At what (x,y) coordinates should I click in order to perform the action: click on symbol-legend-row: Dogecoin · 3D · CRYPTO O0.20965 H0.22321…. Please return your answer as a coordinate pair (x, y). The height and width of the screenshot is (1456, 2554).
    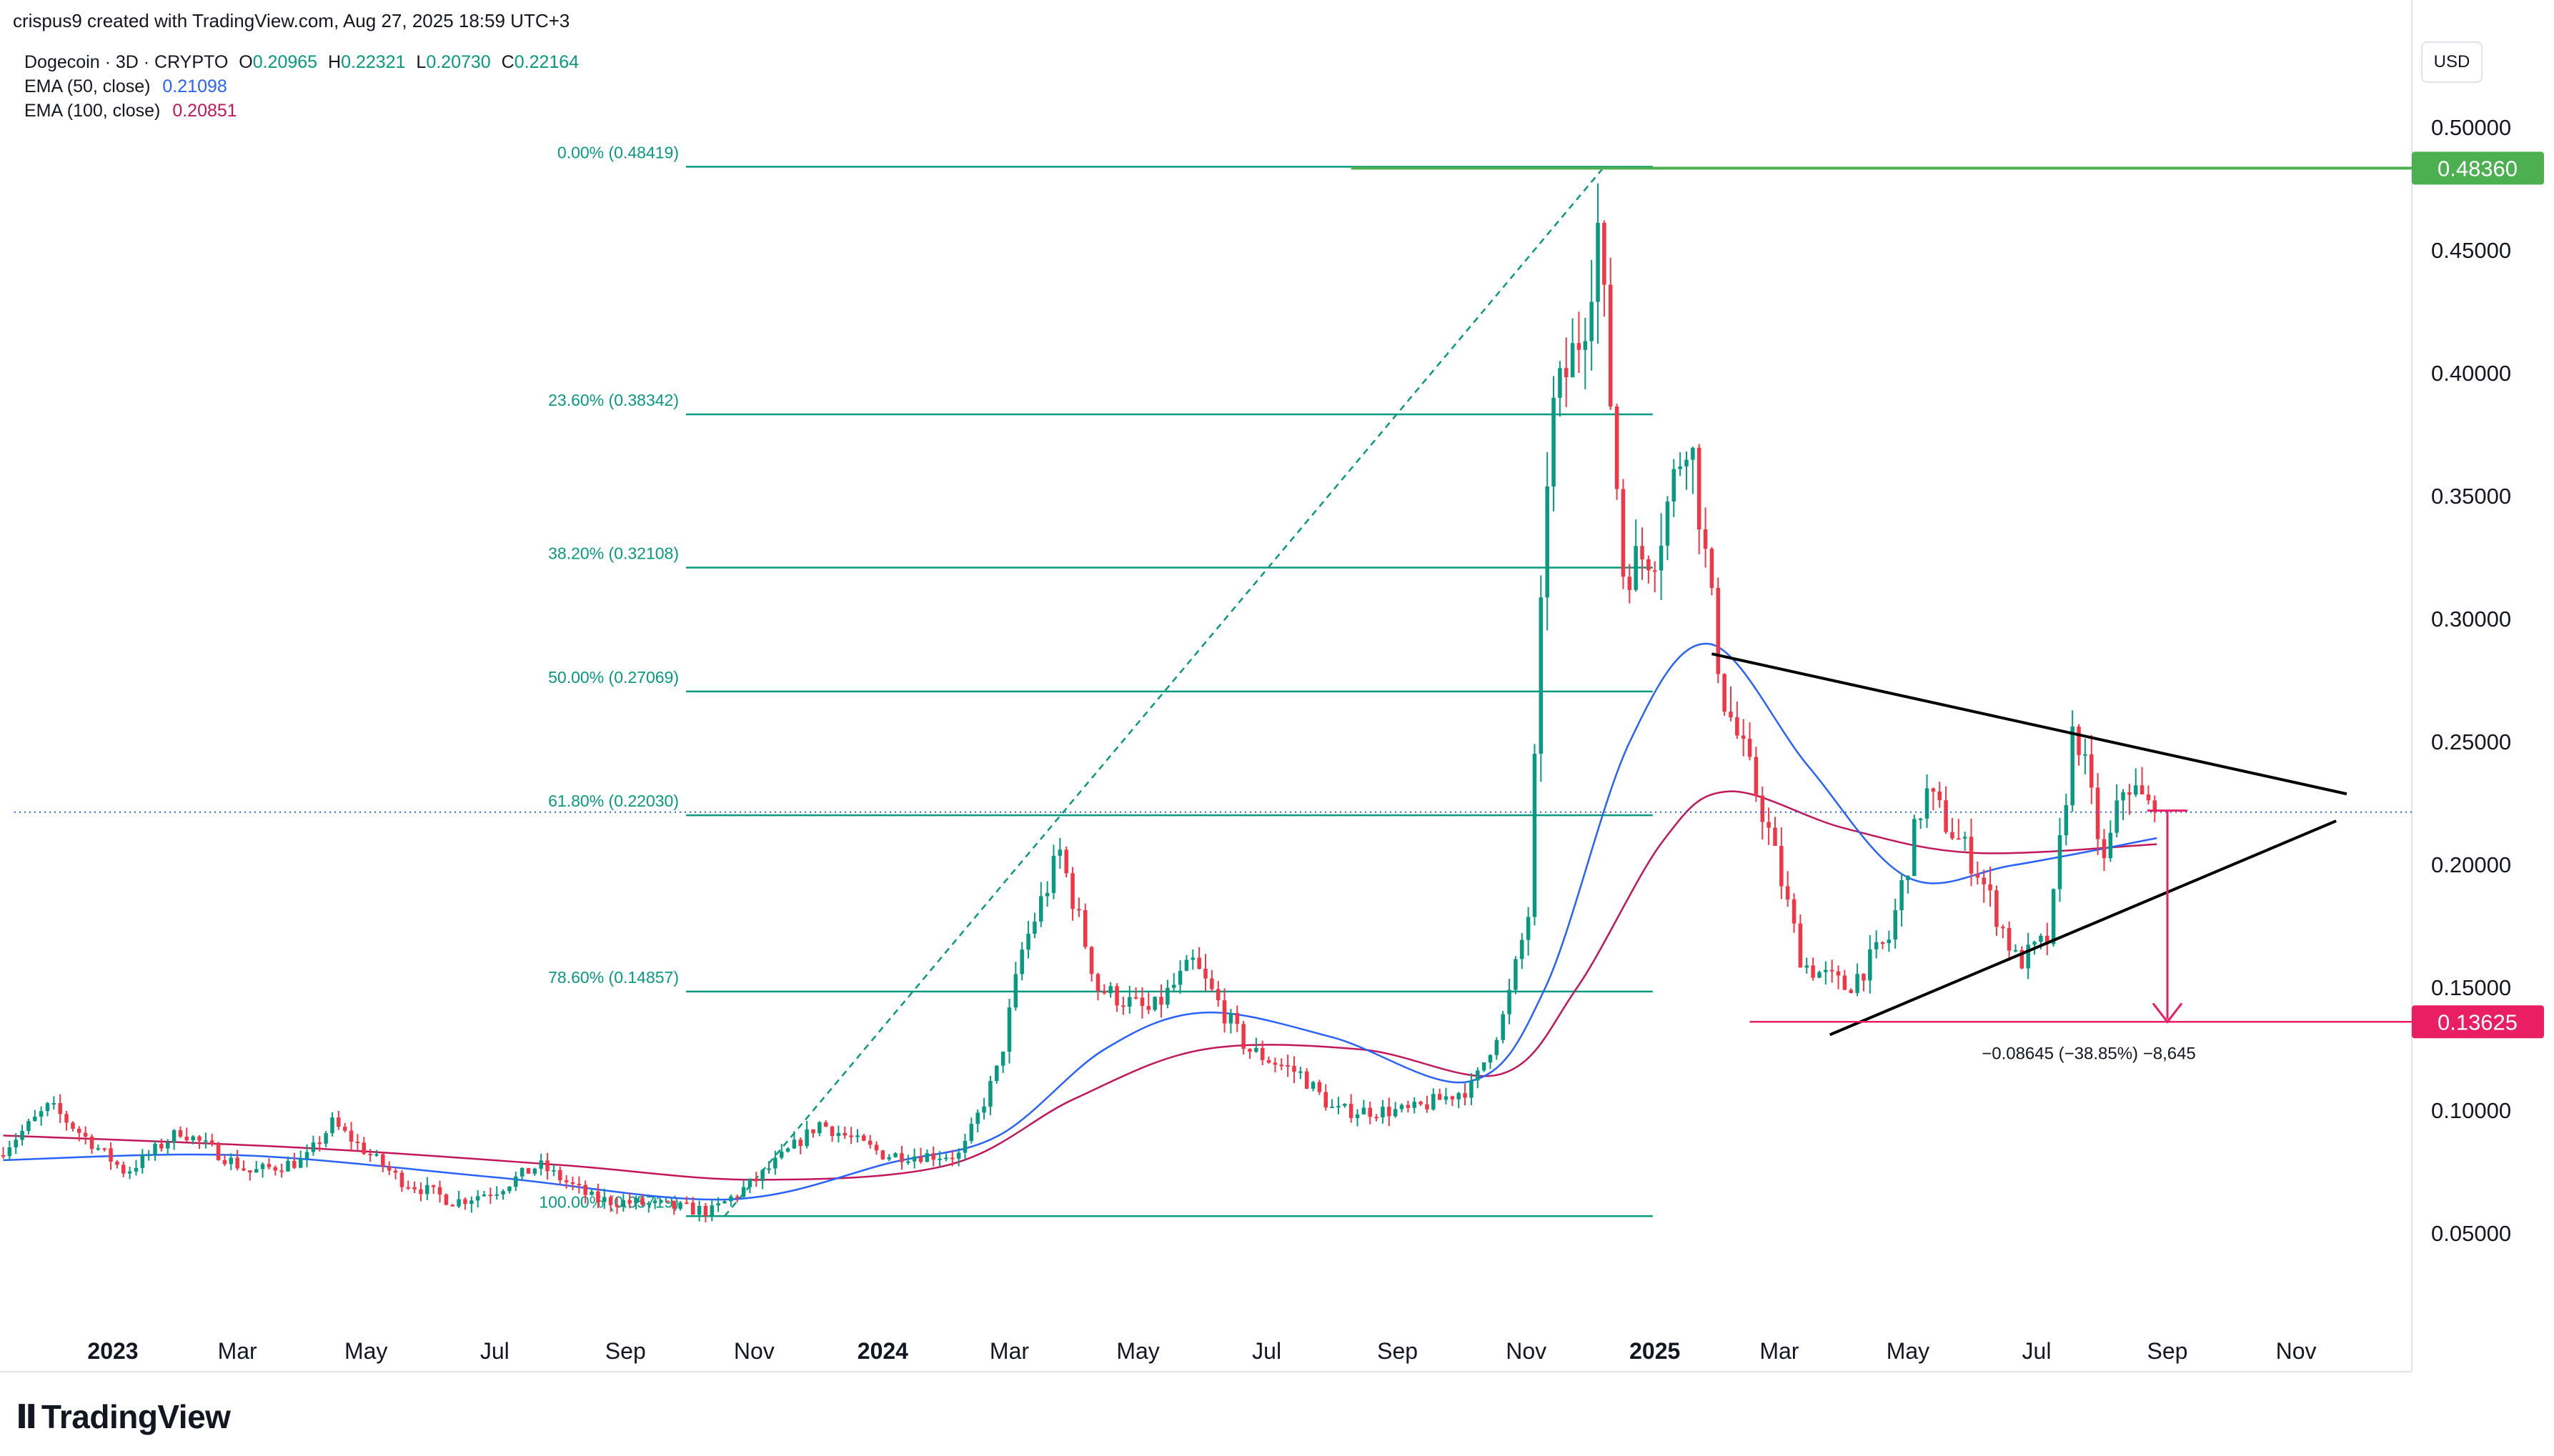
    Looking at the image, I should click on (301, 62).